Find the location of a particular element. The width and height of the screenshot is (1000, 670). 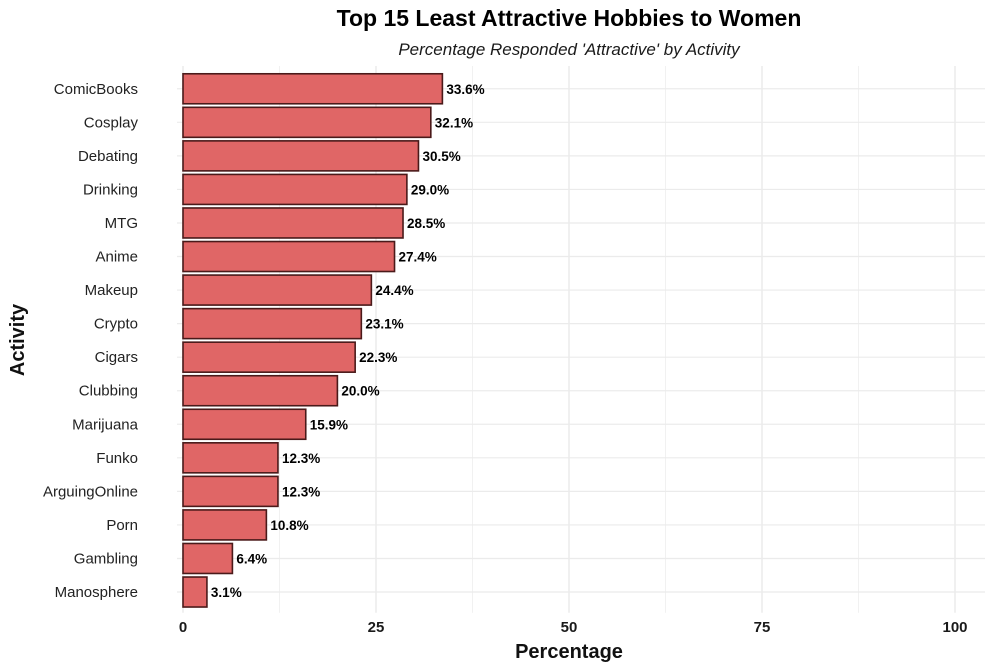

chart-title: Top 15 Least Attractive Hobbies to Women is located at coordinates (569, 18).